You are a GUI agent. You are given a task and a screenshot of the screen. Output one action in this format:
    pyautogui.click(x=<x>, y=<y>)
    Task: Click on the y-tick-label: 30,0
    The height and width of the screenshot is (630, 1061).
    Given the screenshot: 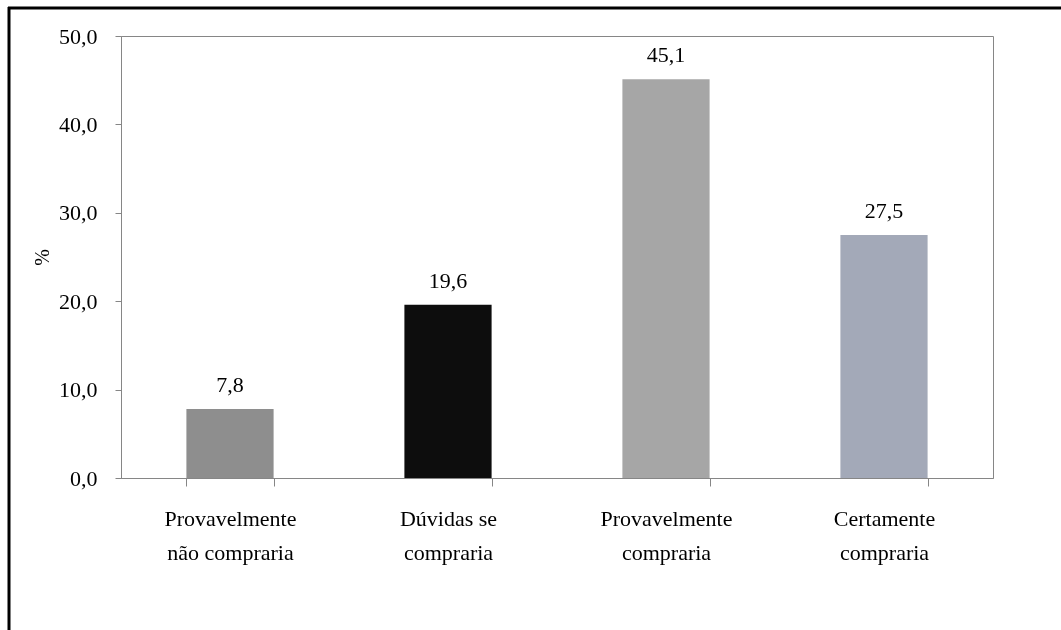 What is the action you would take?
    pyautogui.click(x=78, y=213)
    